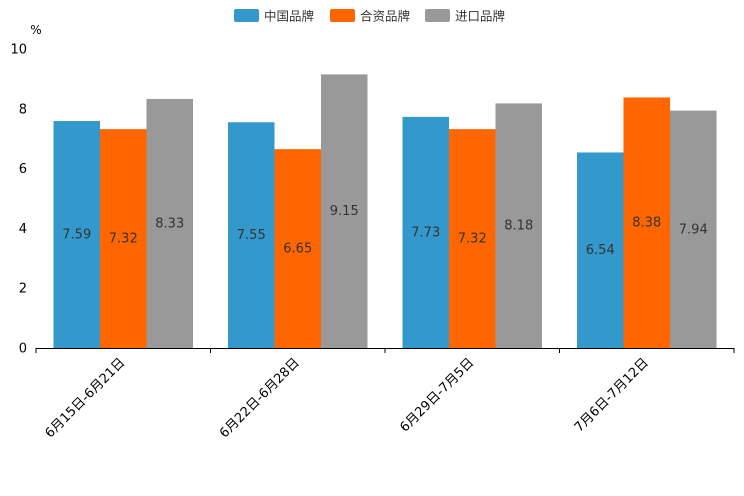 This screenshot has width=744, height=496. What do you see at coordinates (23, 349) in the screenshot?
I see `y-tick-label: 0` at bounding box center [23, 349].